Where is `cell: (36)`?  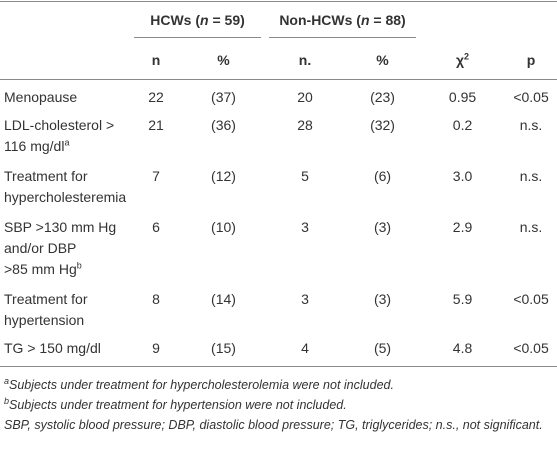
cell: (36) is located at coordinates (223, 125).